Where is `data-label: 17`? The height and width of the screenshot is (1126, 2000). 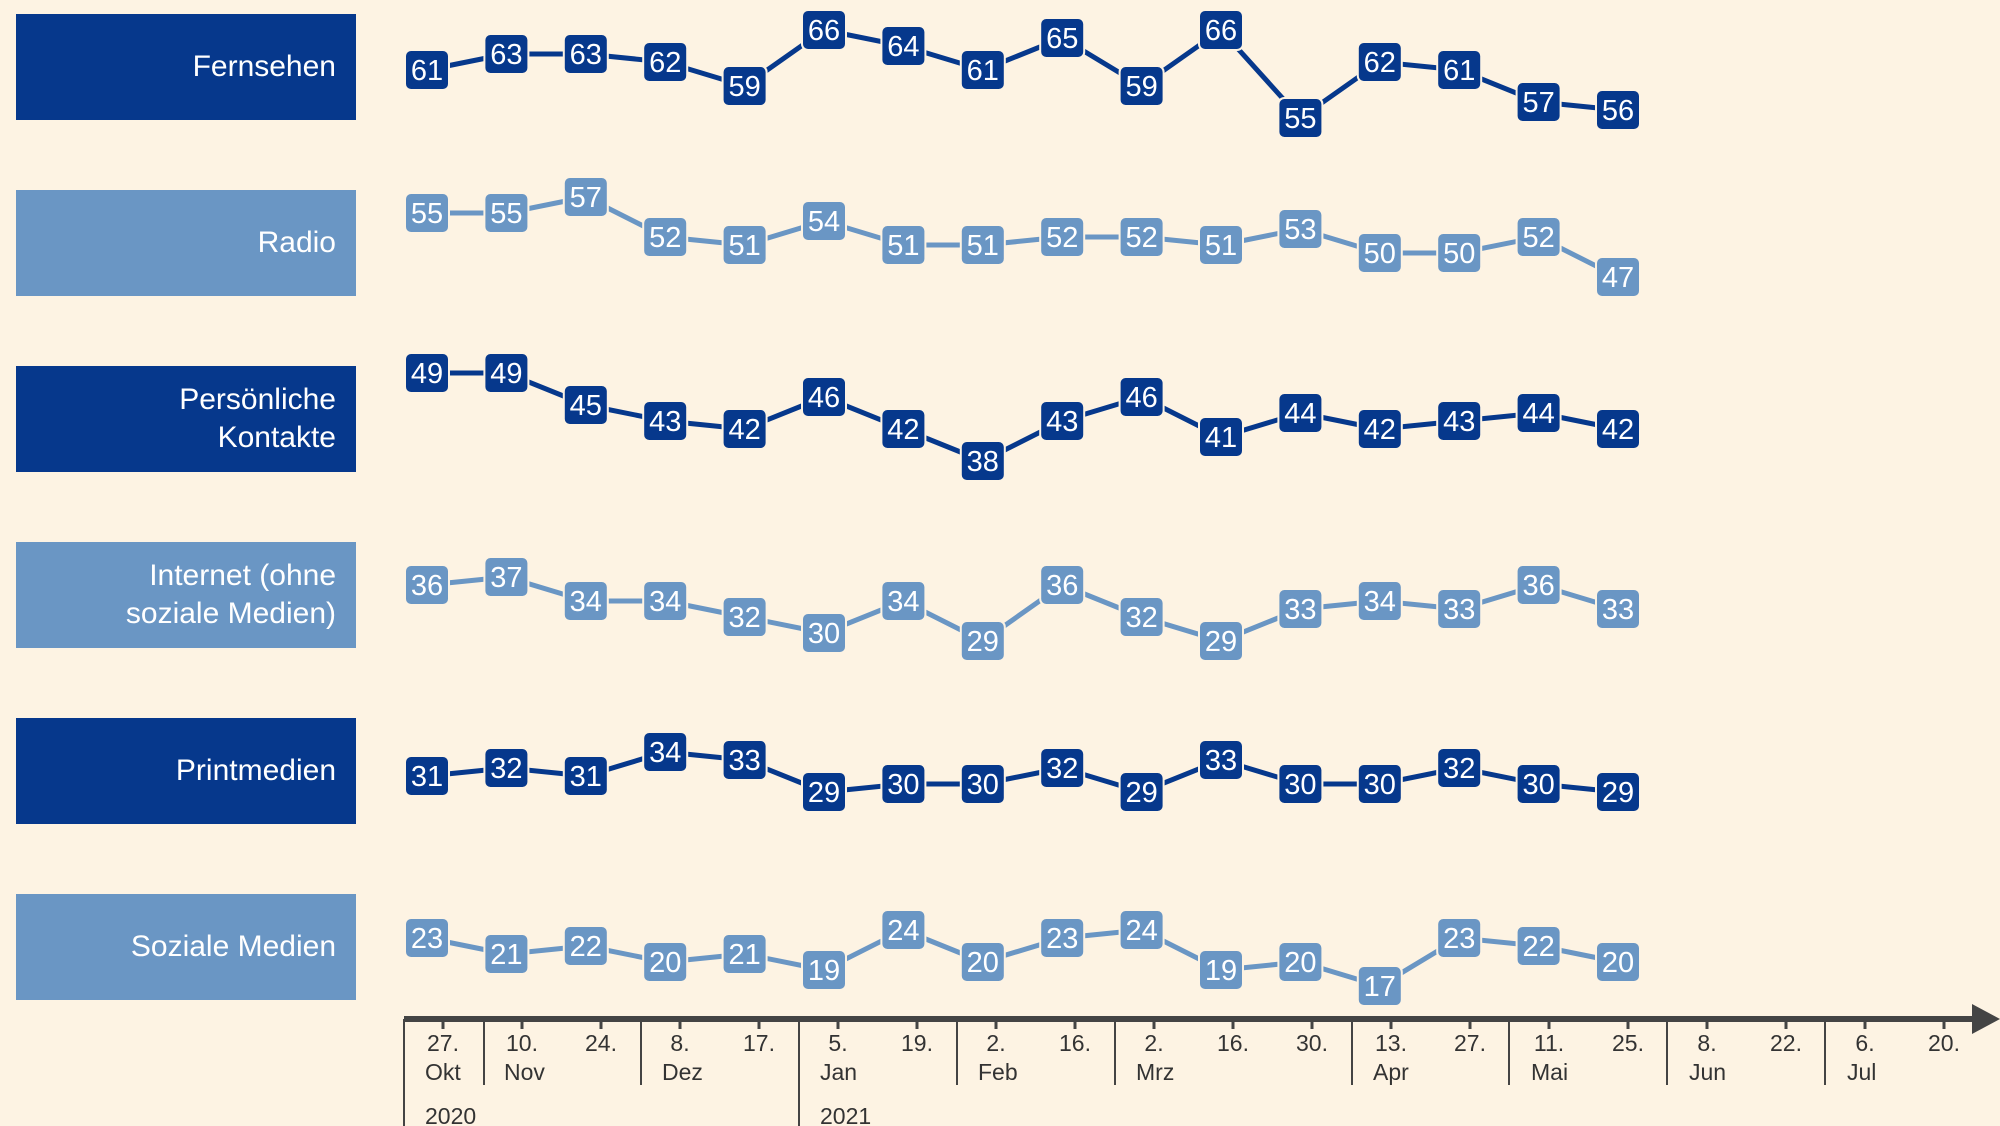
data-label: 17 is located at coordinates (1380, 987).